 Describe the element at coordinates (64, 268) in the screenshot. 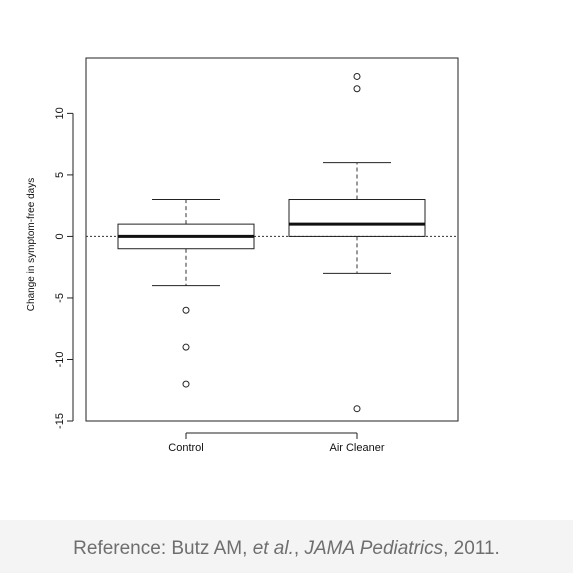

I see `y-axis: -15 -10 -5 0 5 10` at that location.